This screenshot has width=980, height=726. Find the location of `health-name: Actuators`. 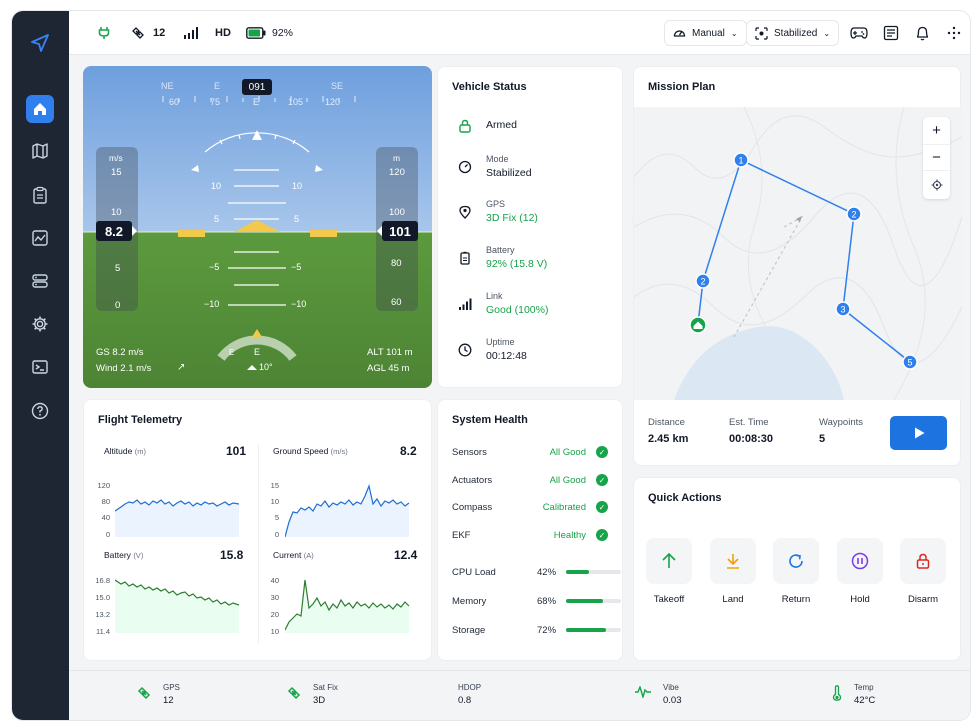

health-name: Actuators is located at coordinates (472, 480).